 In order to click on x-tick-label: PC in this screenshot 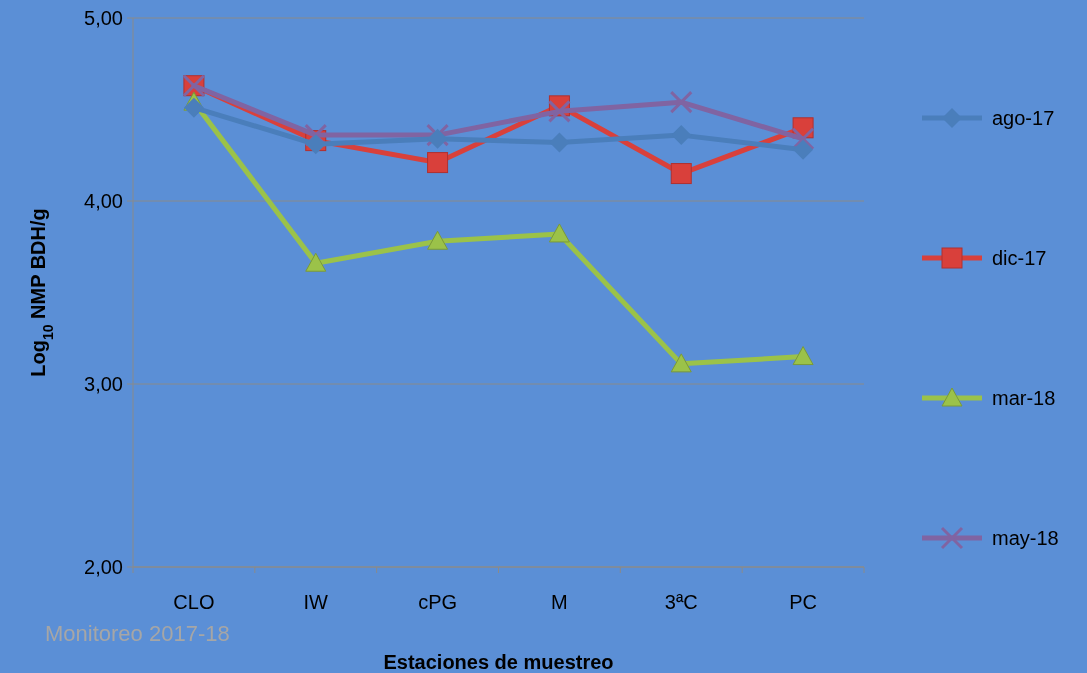, I will do `click(803, 602)`.